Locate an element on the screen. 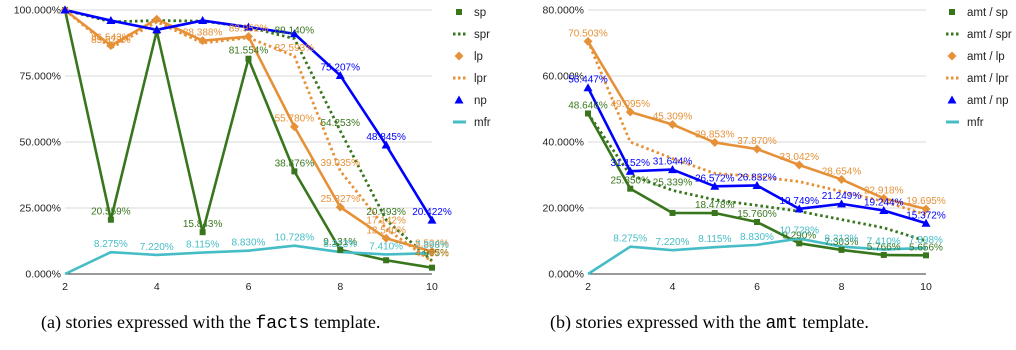  data-label: 4.965% is located at coordinates (432, 253).